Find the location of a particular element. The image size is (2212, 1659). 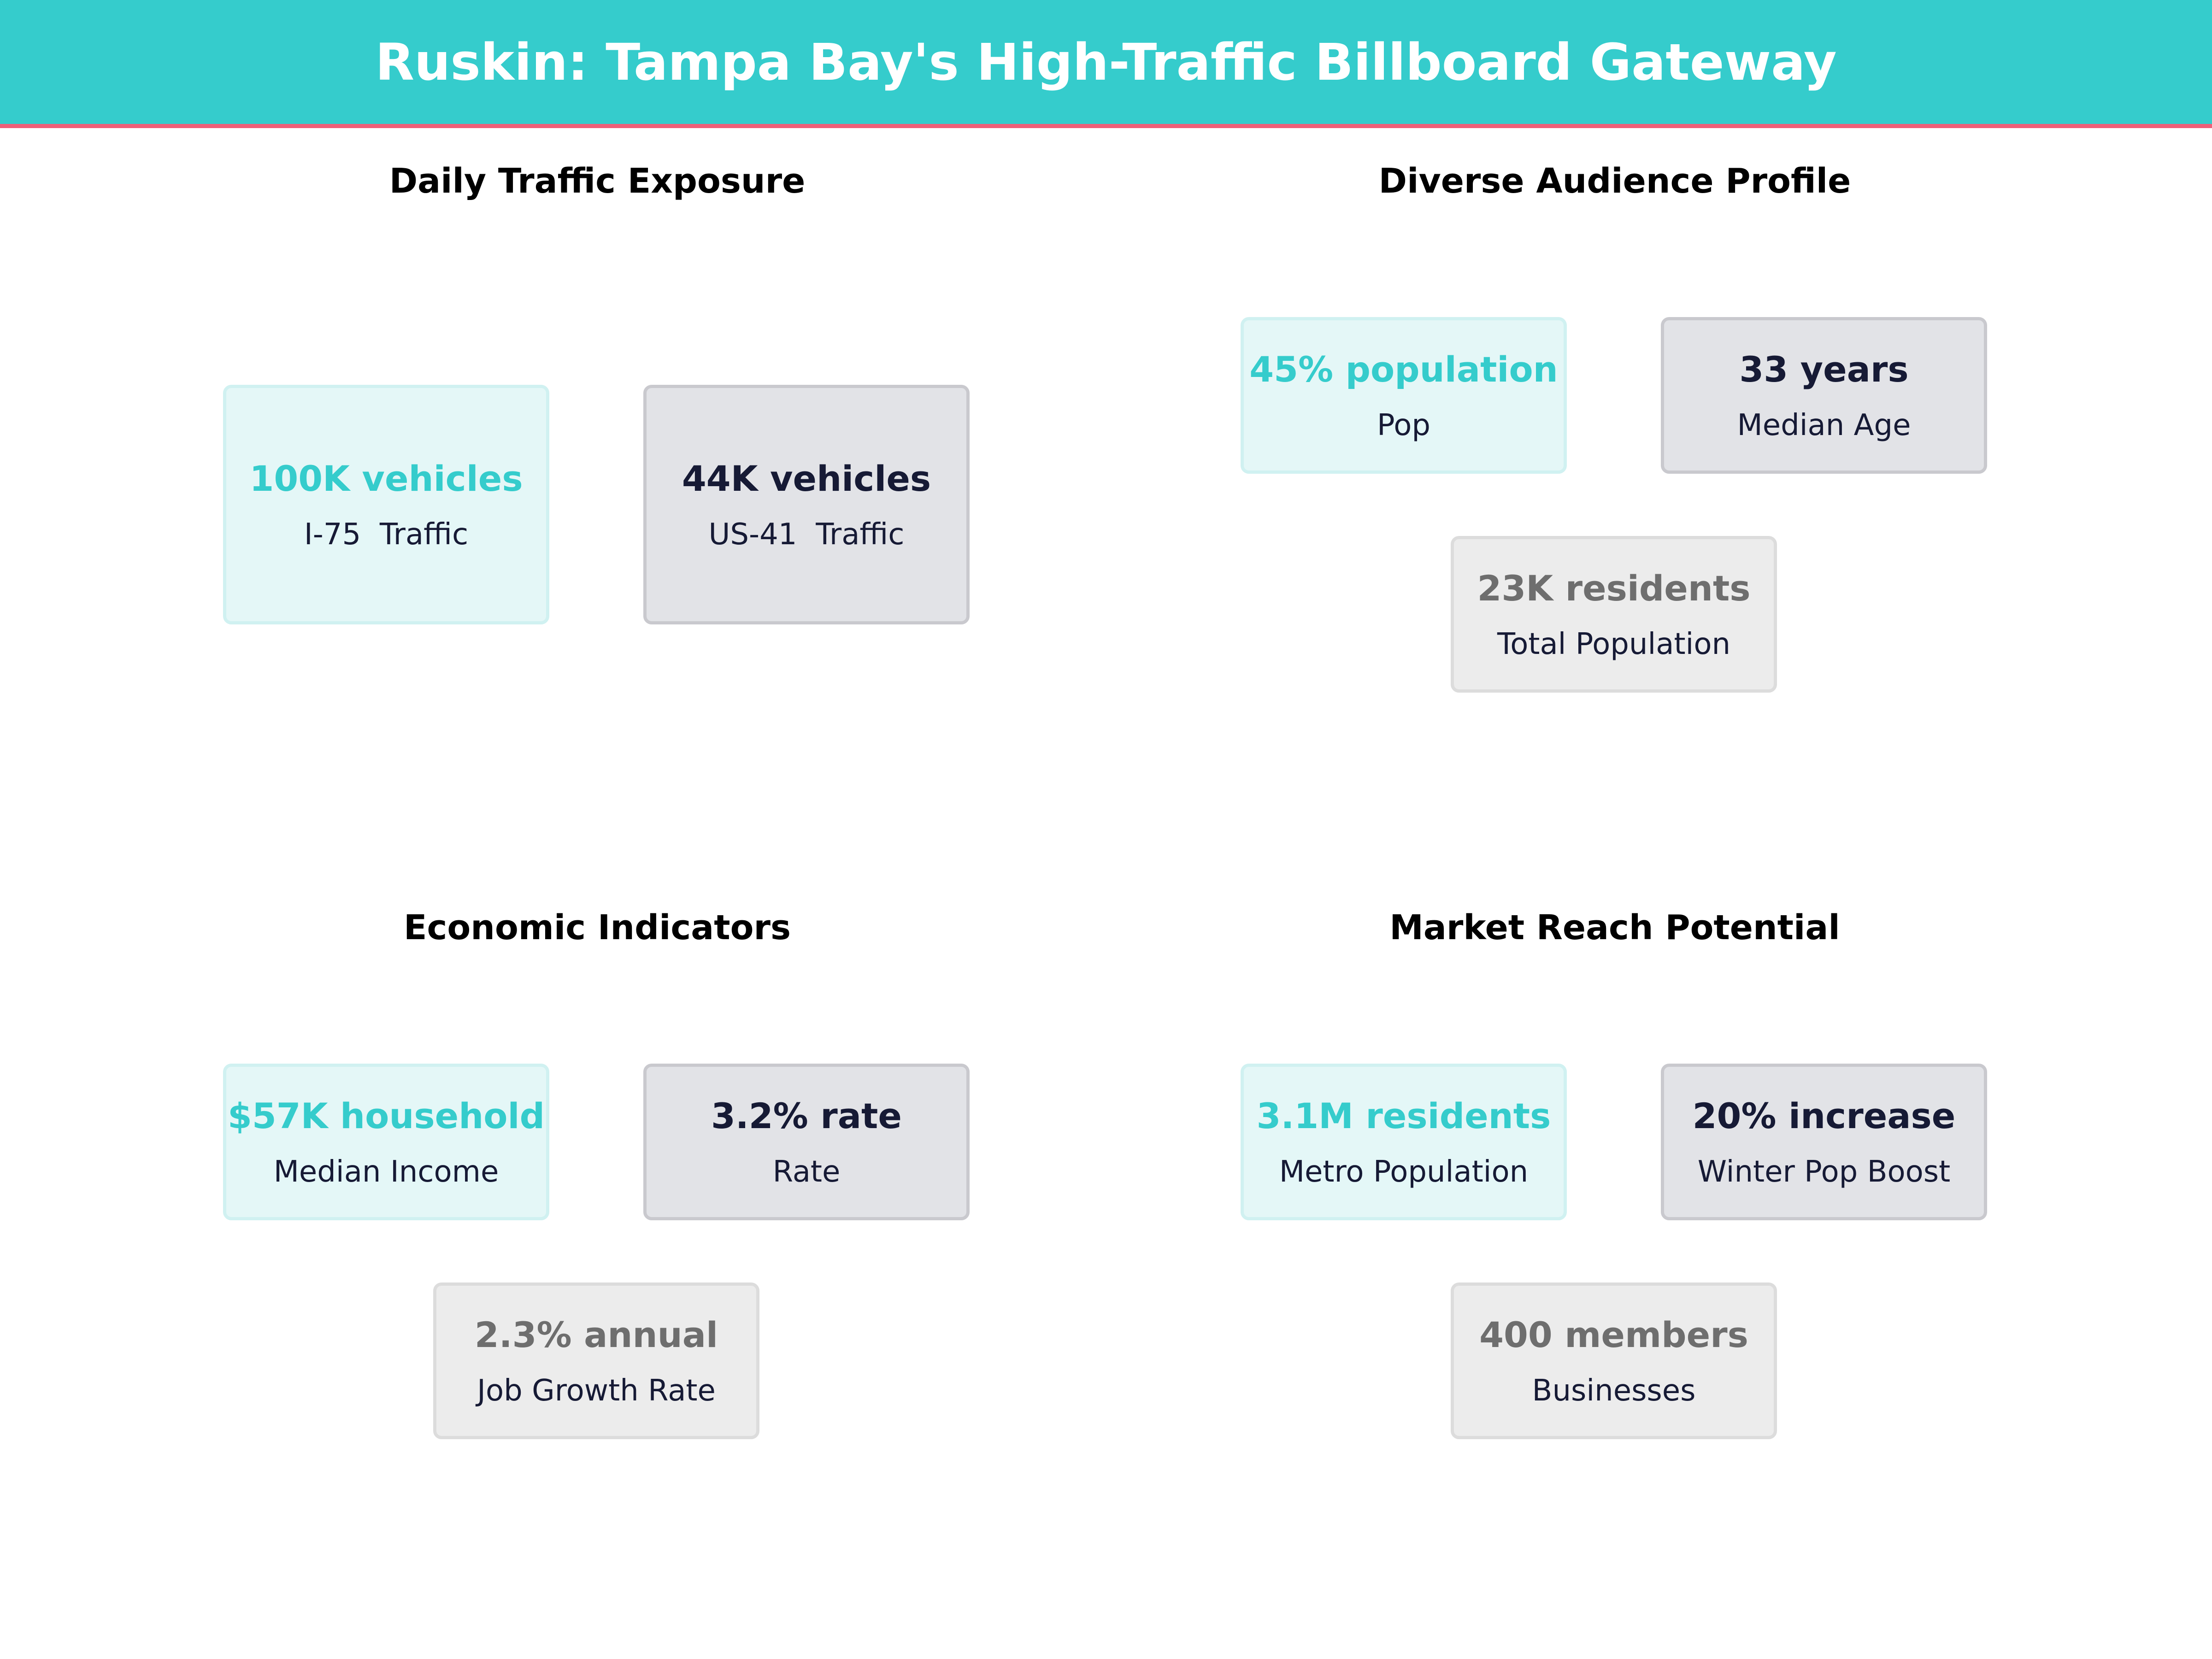

metric-card-businesses: 400 members Businesses is located at coordinates (1614, 1360).